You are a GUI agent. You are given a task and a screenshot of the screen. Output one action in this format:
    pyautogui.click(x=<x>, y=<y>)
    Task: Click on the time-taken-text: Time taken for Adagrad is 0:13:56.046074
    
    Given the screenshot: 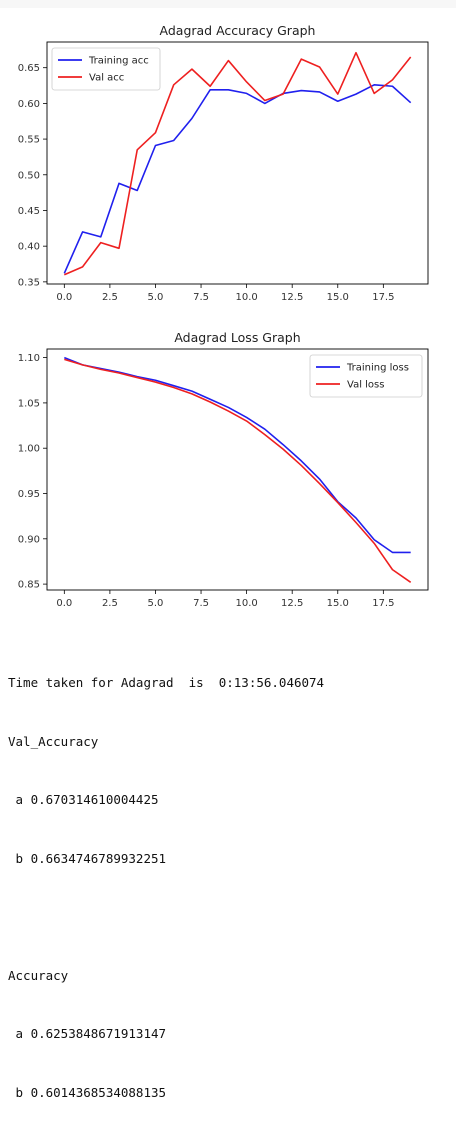 What is the action you would take?
    pyautogui.click(x=166, y=682)
    